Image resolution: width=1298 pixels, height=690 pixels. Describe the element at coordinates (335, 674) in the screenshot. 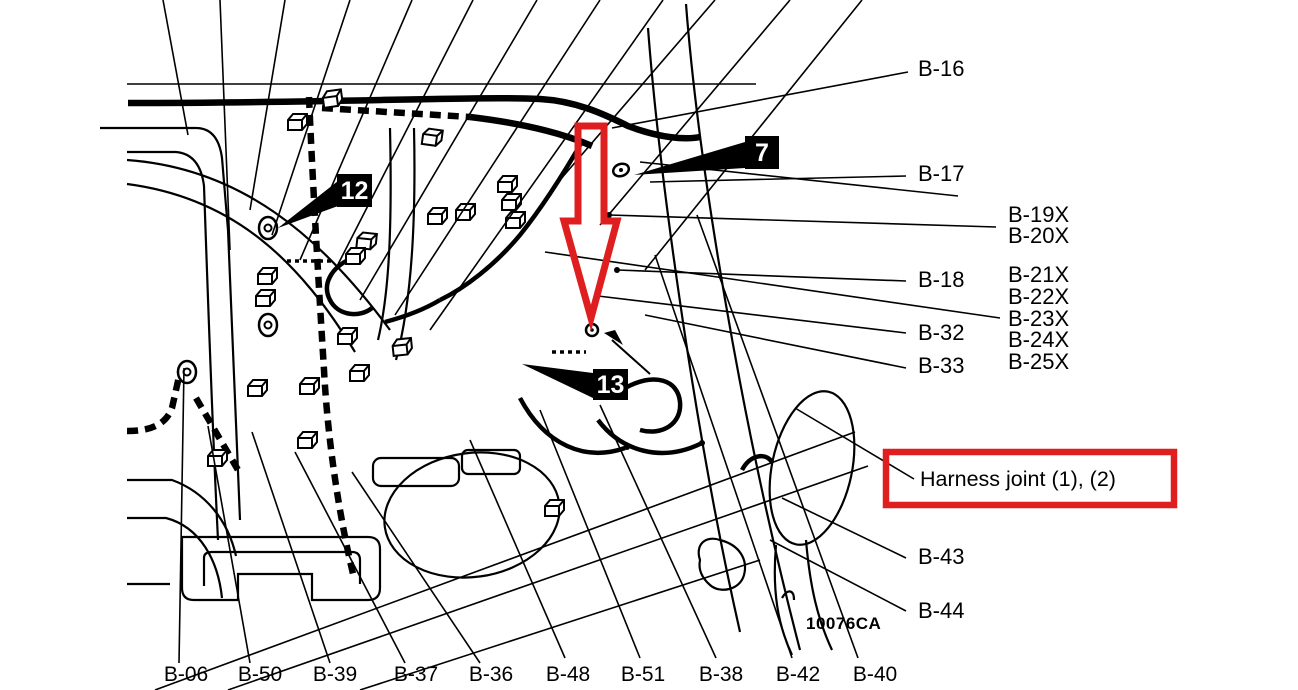

I see `label-b-39: B-39` at that location.